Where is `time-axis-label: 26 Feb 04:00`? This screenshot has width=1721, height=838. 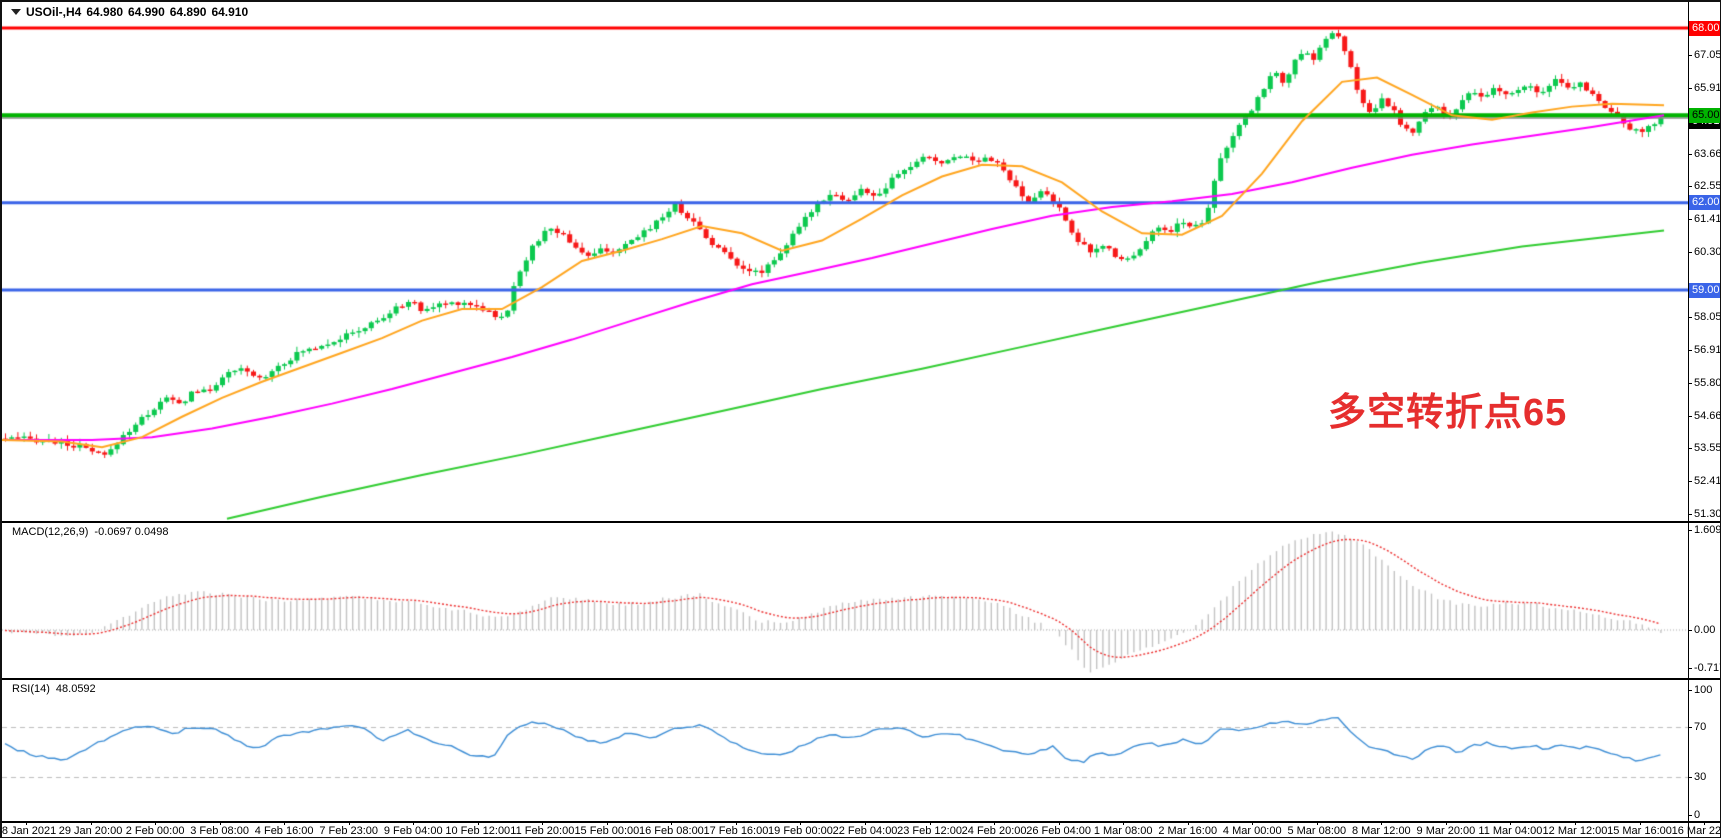 time-axis-label: 26 Feb 04:00 is located at coordinates (1059, 831).